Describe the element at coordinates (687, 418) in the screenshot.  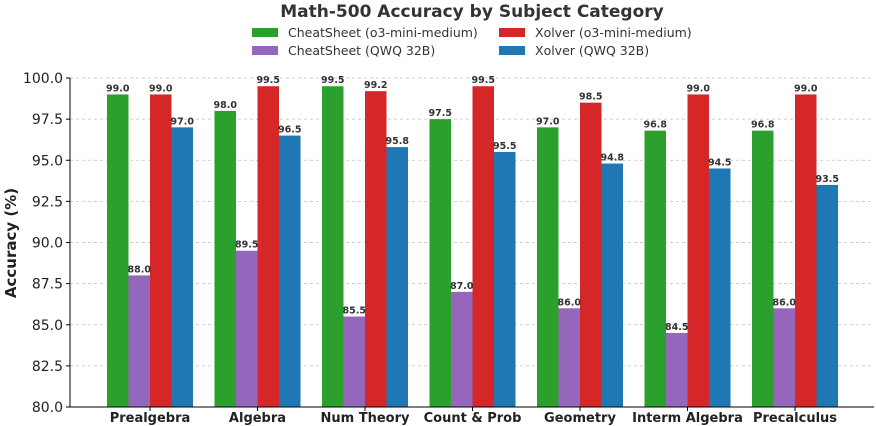
I see `x-tick-label: Interm Algebra` at that location.